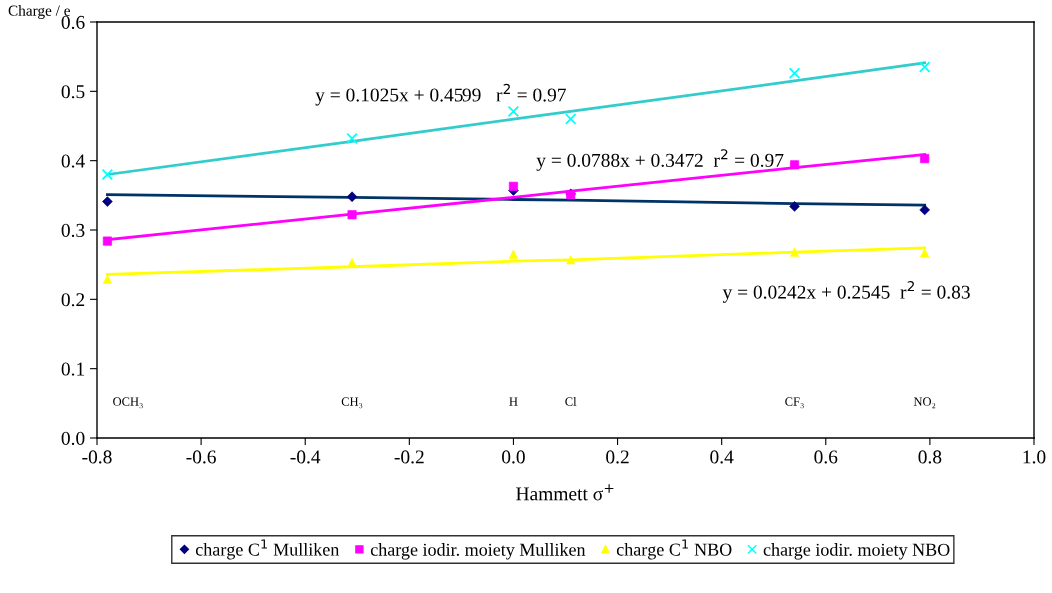 Image resolution: width=1052 pixels, height=593 pixels. What do you see at coordinates (352, 403) in the screenshot?
I see `annotation: CH₃` at bounding box center [352, 403].